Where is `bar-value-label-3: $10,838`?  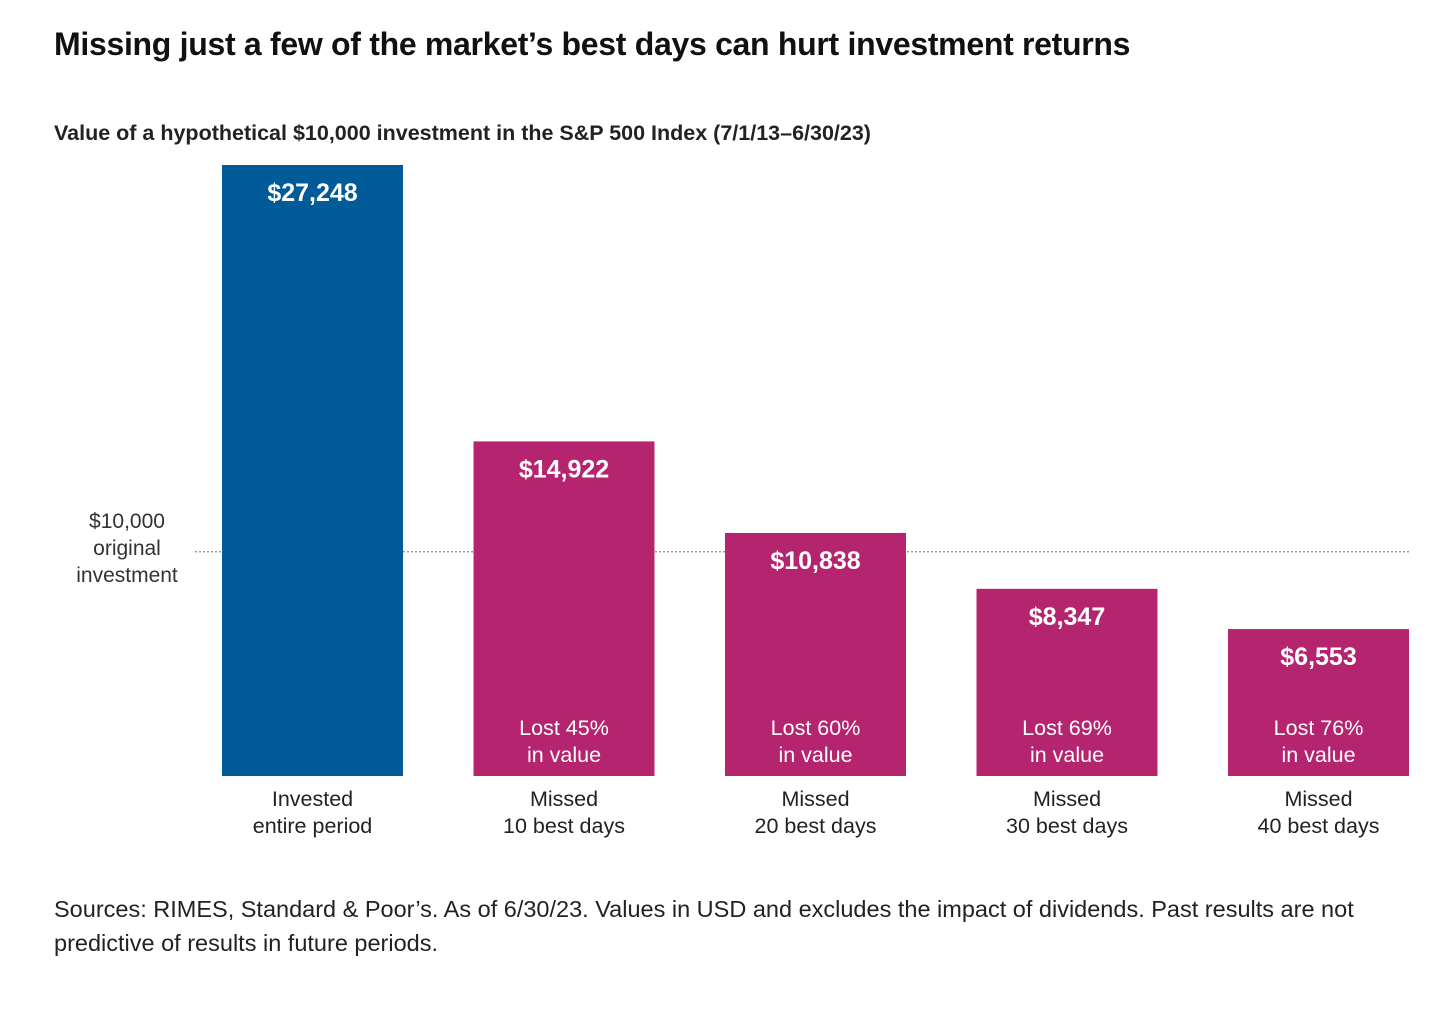
bar-value-label-3: $10,838 is located at coordinates (815, 561).